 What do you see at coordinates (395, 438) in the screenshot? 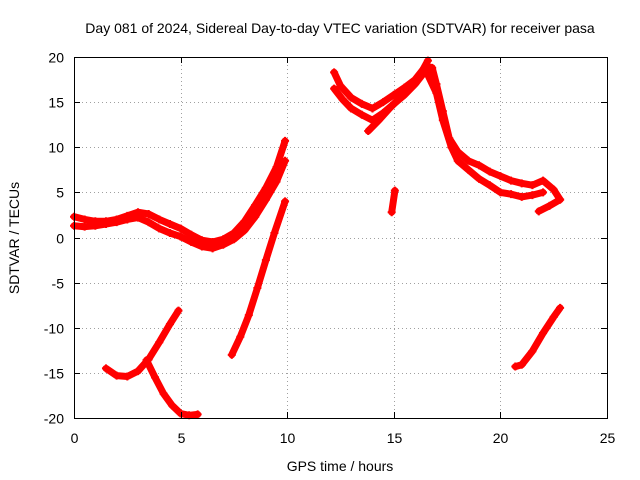
I see `x-tick-label: 15` at bounding box center [395, 438].